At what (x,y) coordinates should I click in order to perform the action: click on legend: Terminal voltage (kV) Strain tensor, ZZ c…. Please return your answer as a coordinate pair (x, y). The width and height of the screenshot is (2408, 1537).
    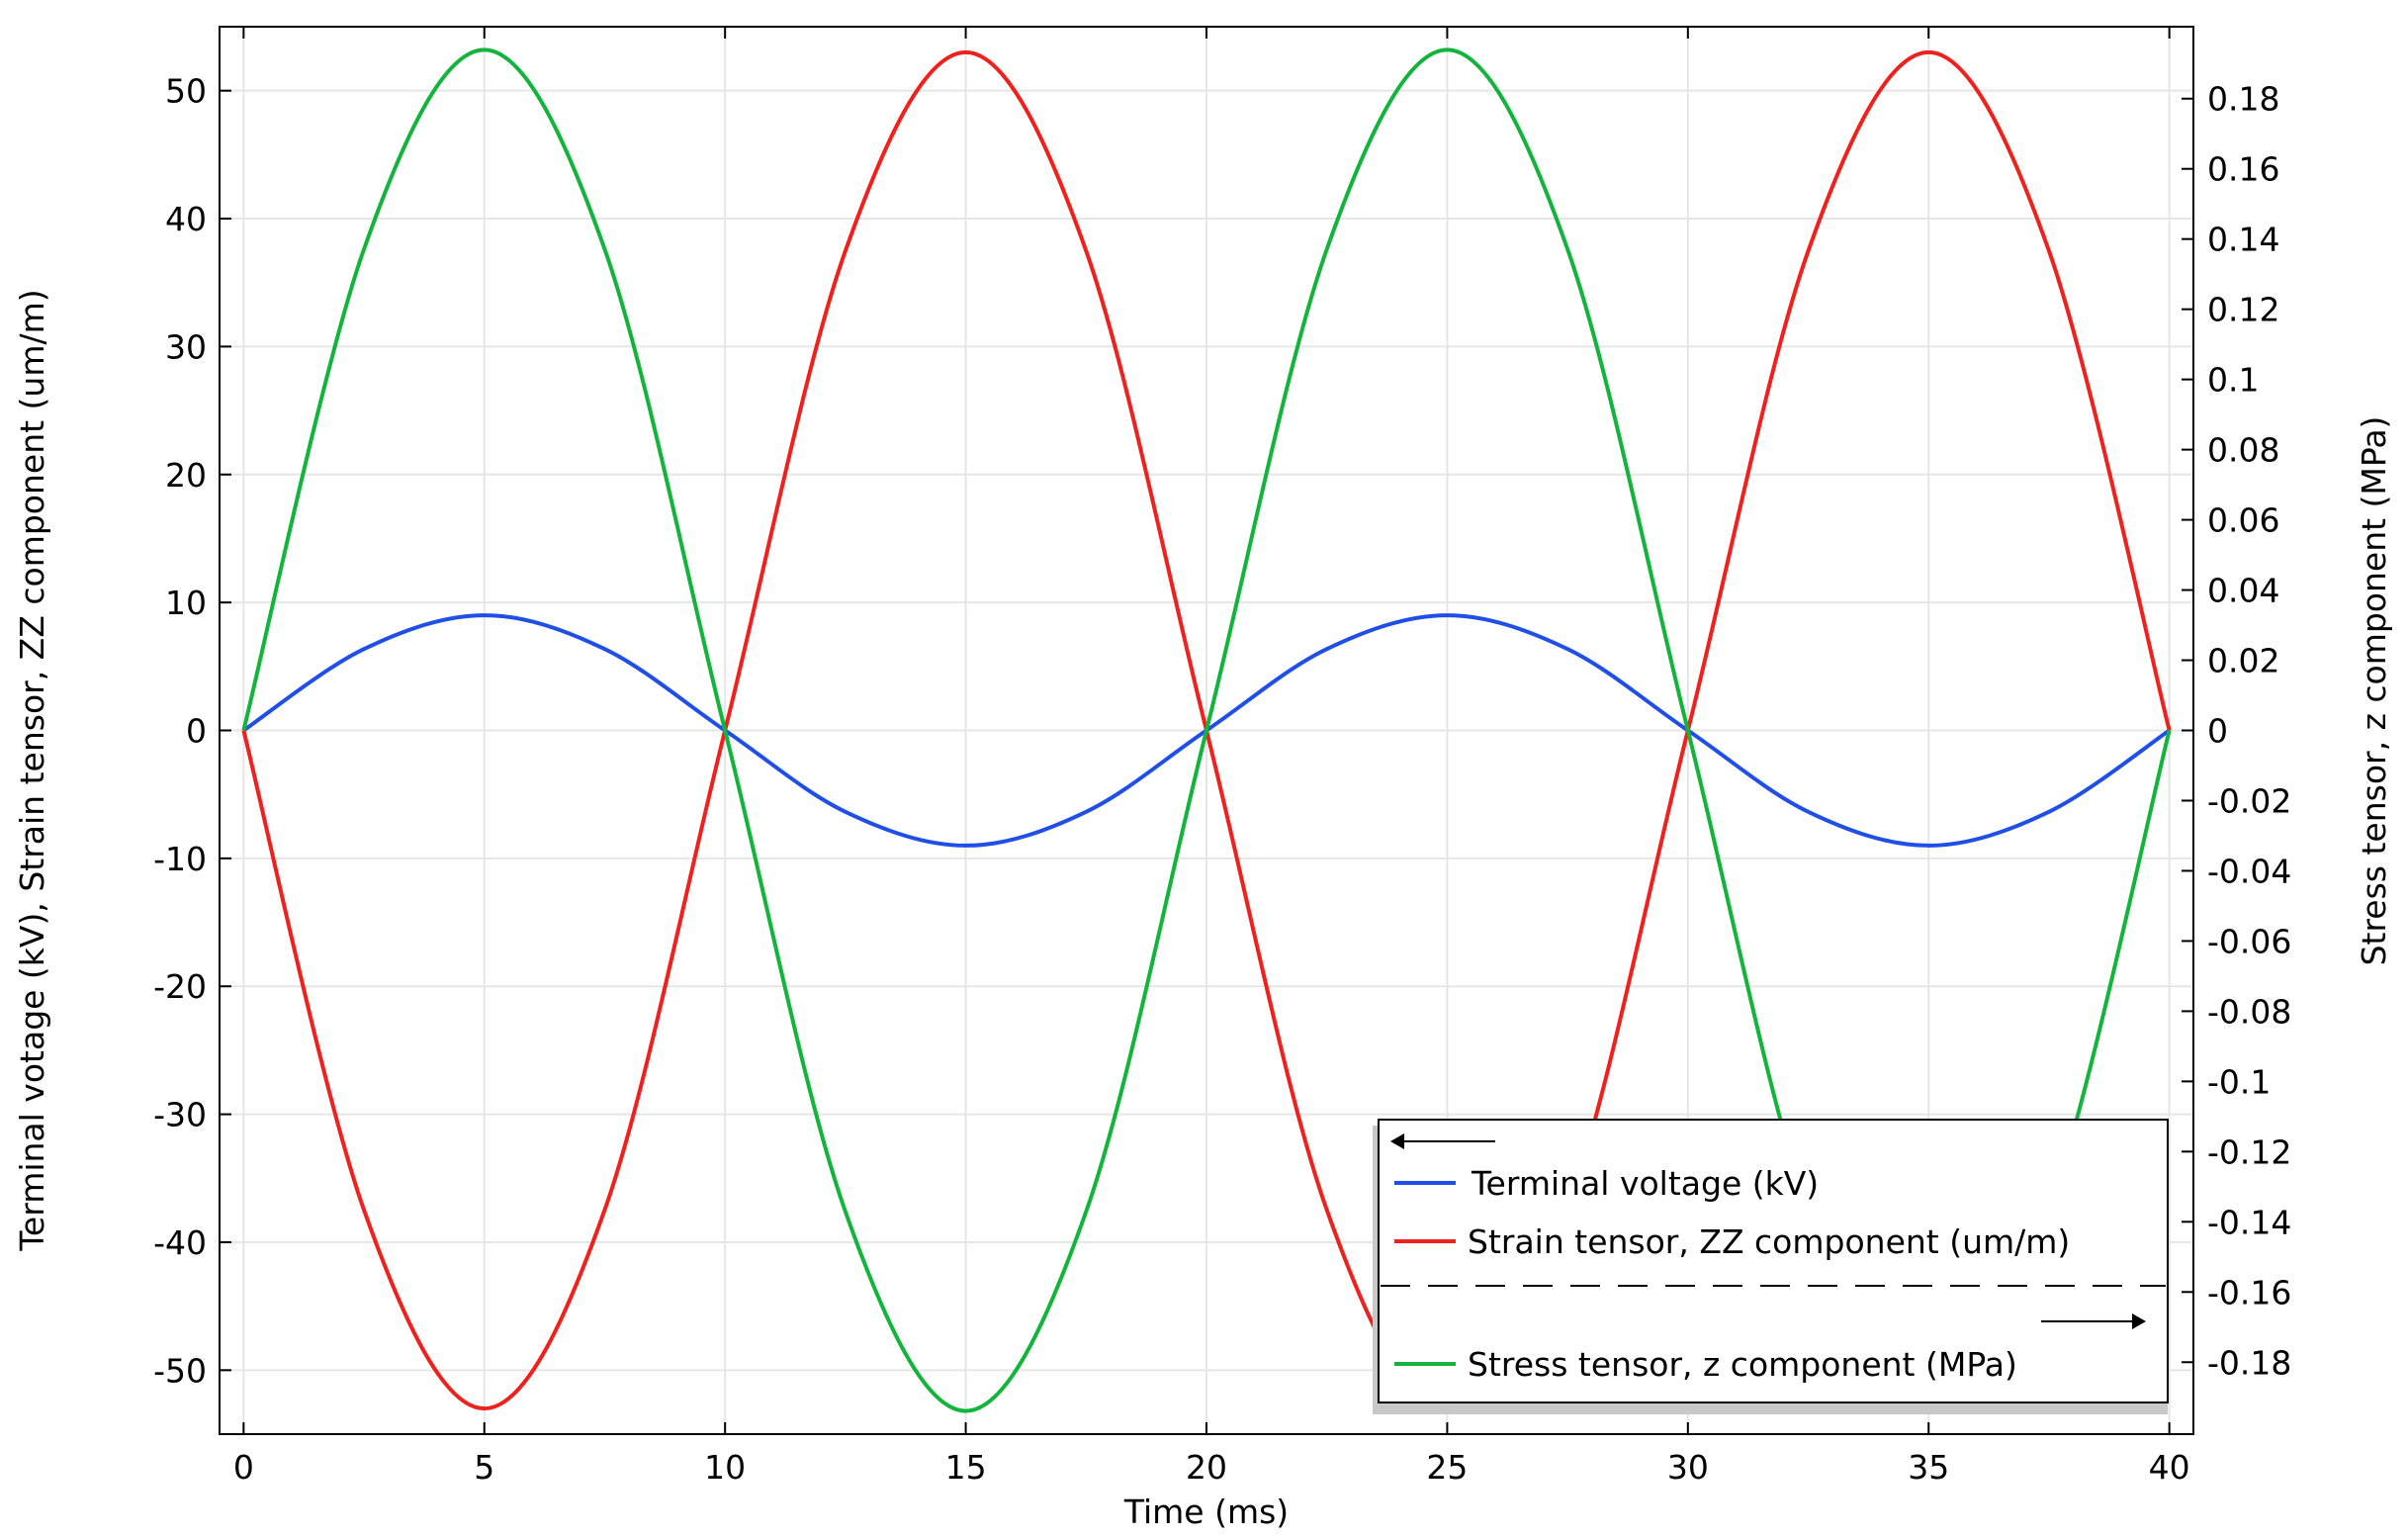
    Looking at the image, I should click on (1771, 1266).